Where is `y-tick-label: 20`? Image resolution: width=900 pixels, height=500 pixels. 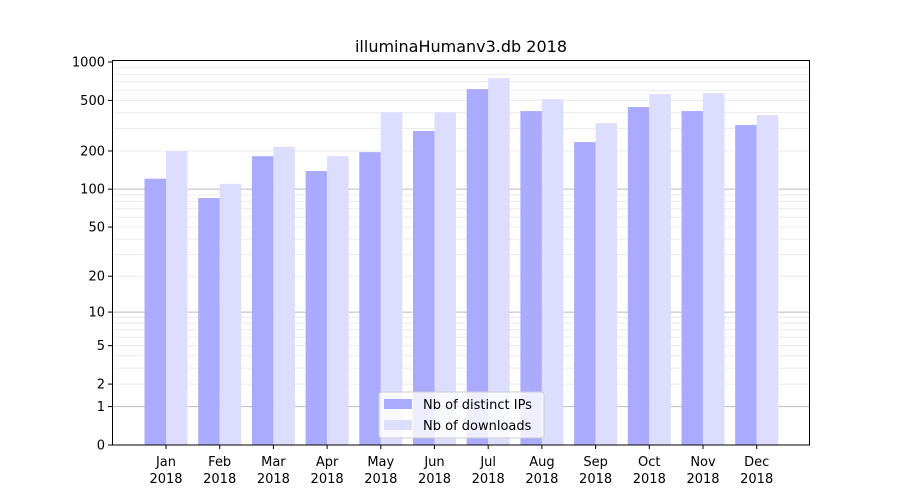 y-tick-label: 20 is located at coordinates (96, 277).